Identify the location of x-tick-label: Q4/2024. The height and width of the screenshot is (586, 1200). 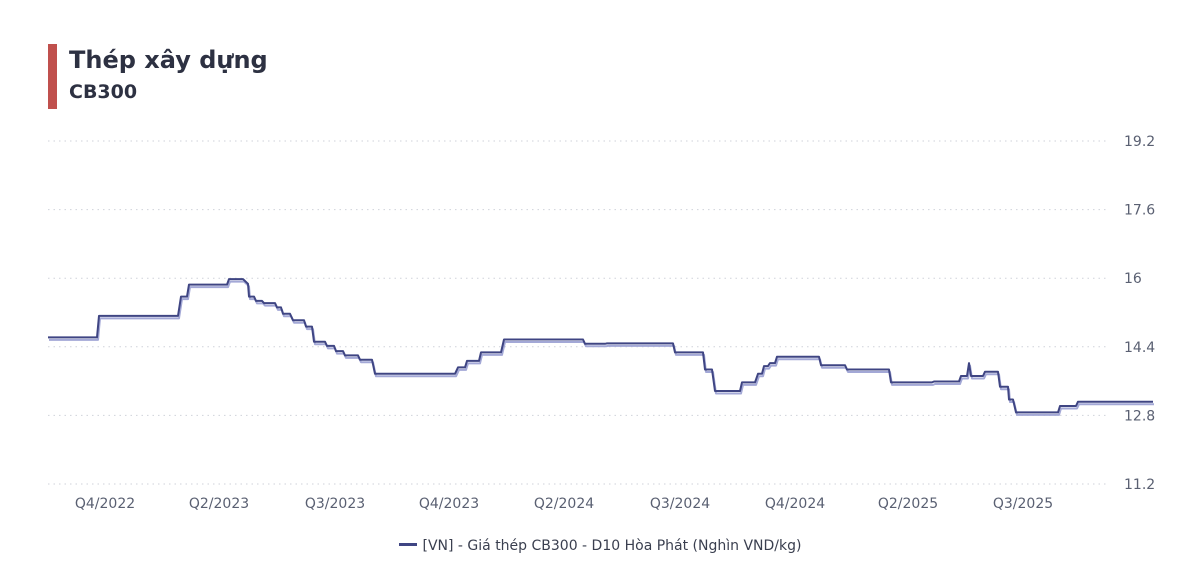
(795, 504).